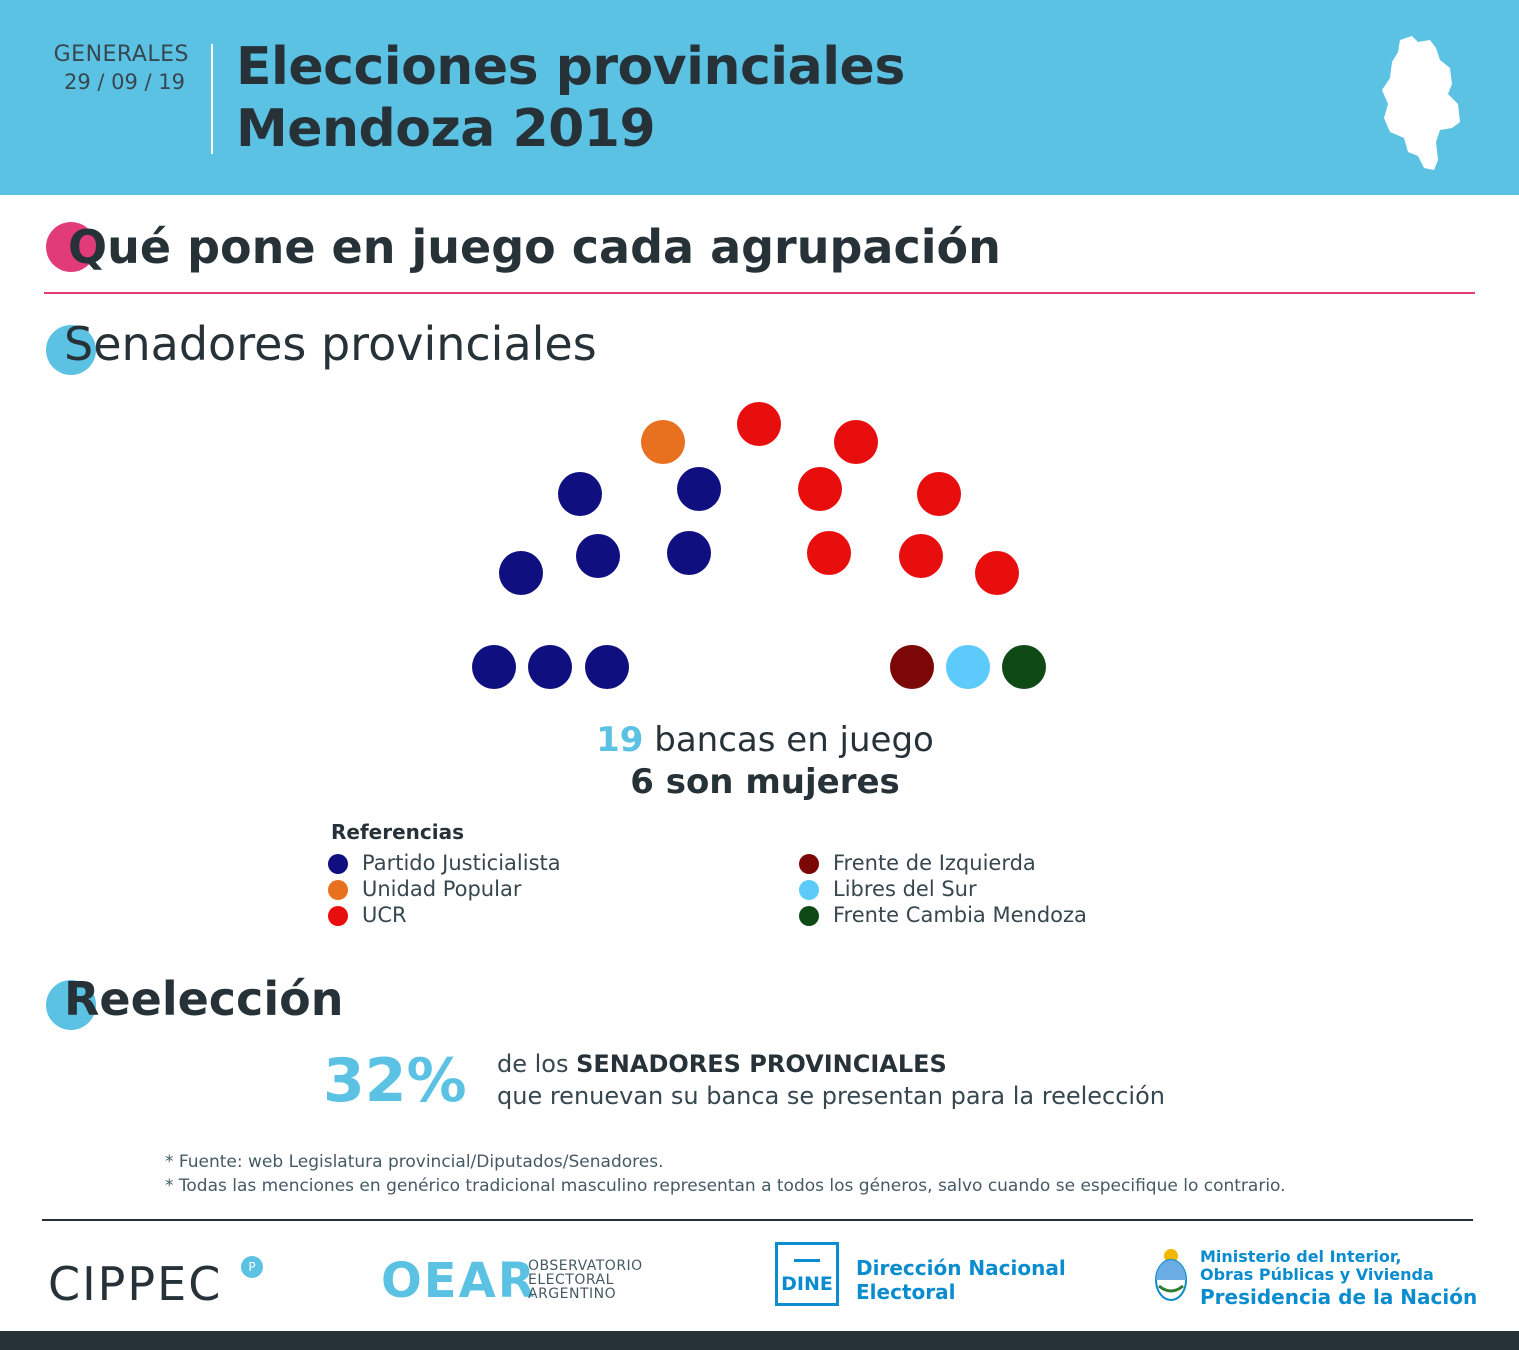  What do you see at coordinates (446, 129) in the screenshot?
I see `title-line-2: Mendoza 2019` at bounding box center [446, 129].